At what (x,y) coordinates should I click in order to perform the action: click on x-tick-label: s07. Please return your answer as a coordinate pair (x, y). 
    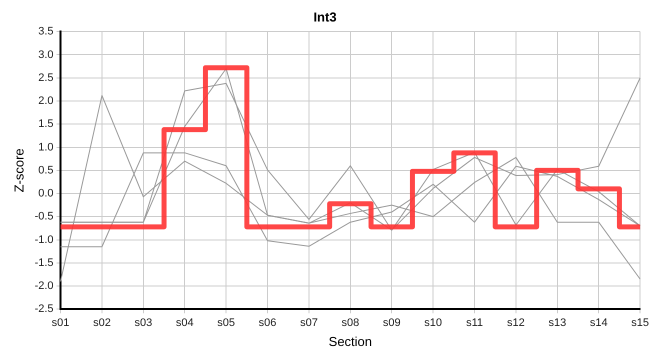
    Looking at the image, I should click on (309, 322).